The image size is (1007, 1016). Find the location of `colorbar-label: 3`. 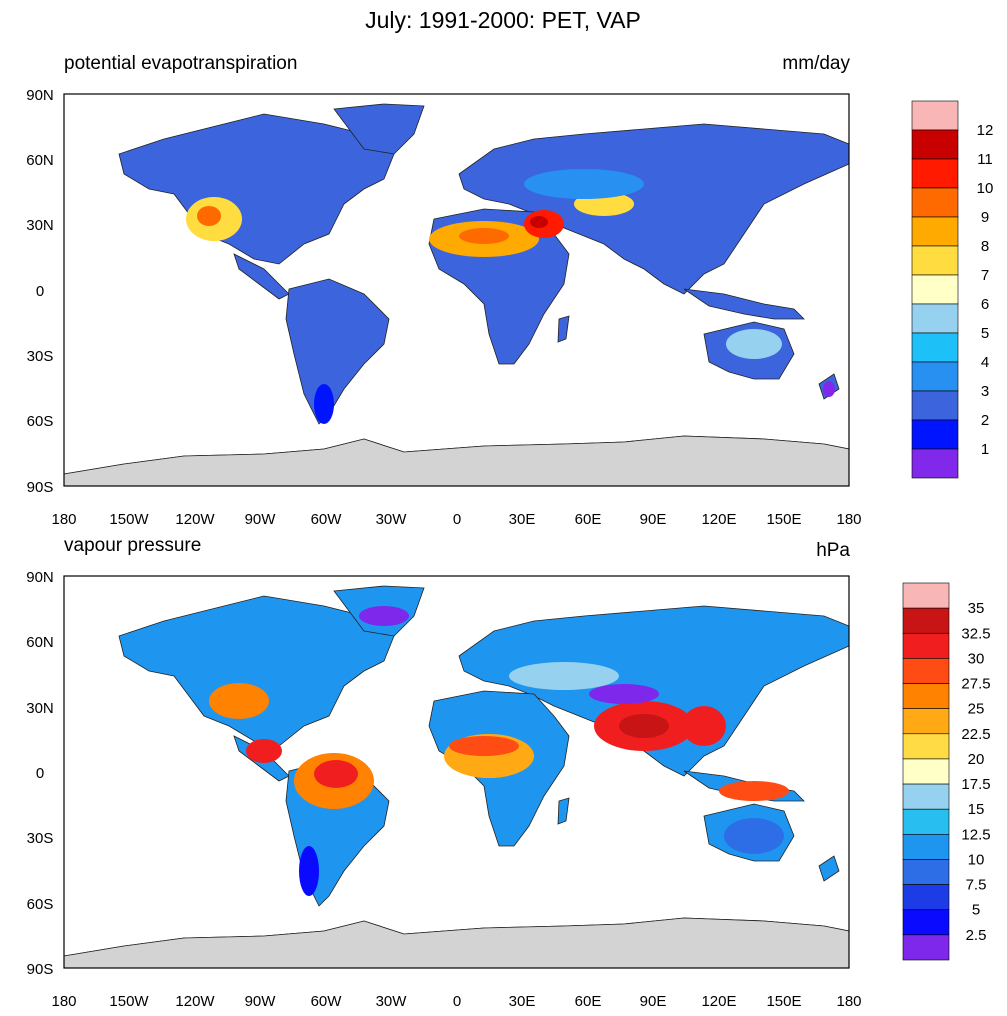

colorbar-label: 3 is located at coordinates (985, 391).